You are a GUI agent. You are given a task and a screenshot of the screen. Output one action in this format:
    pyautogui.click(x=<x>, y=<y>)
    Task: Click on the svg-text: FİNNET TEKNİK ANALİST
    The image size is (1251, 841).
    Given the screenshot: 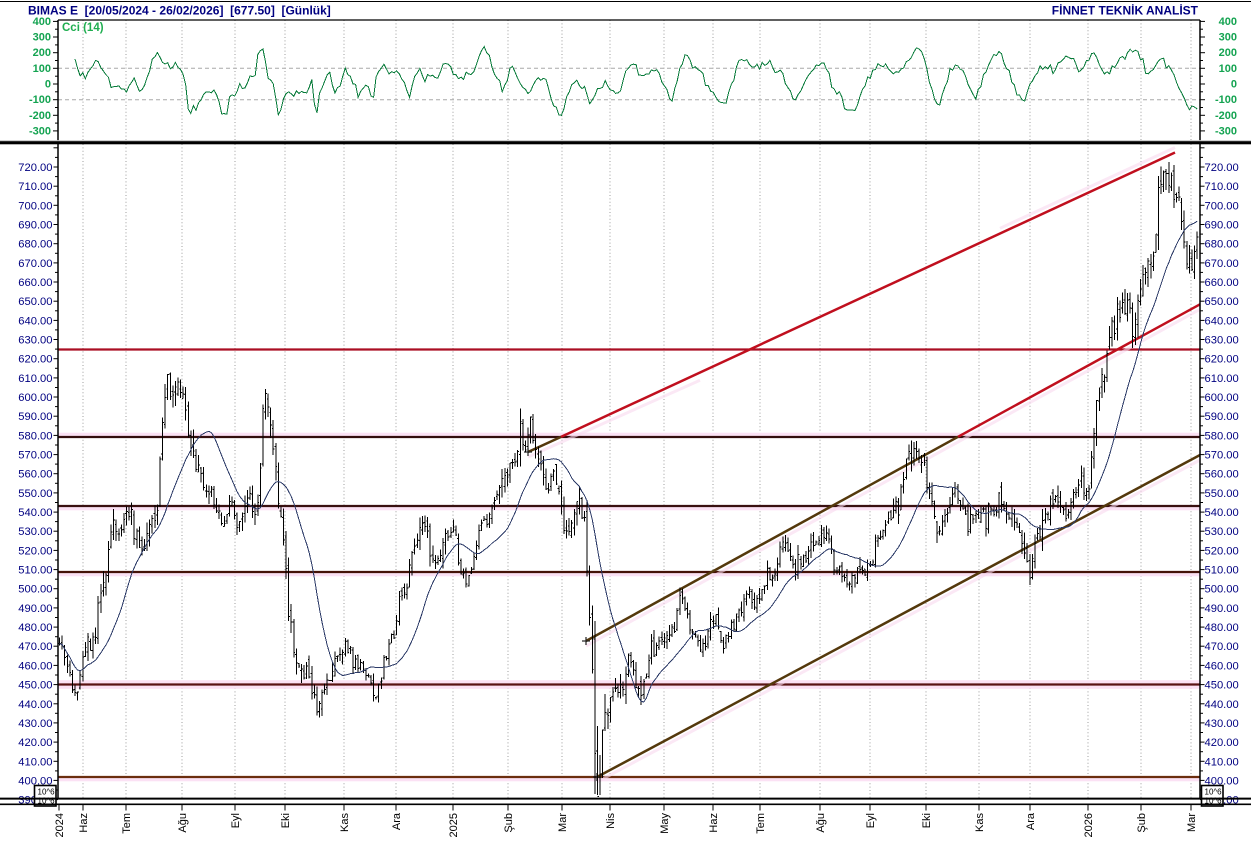 What is the action you would take?
    pyautogui.click(x=1125, y=10)
    